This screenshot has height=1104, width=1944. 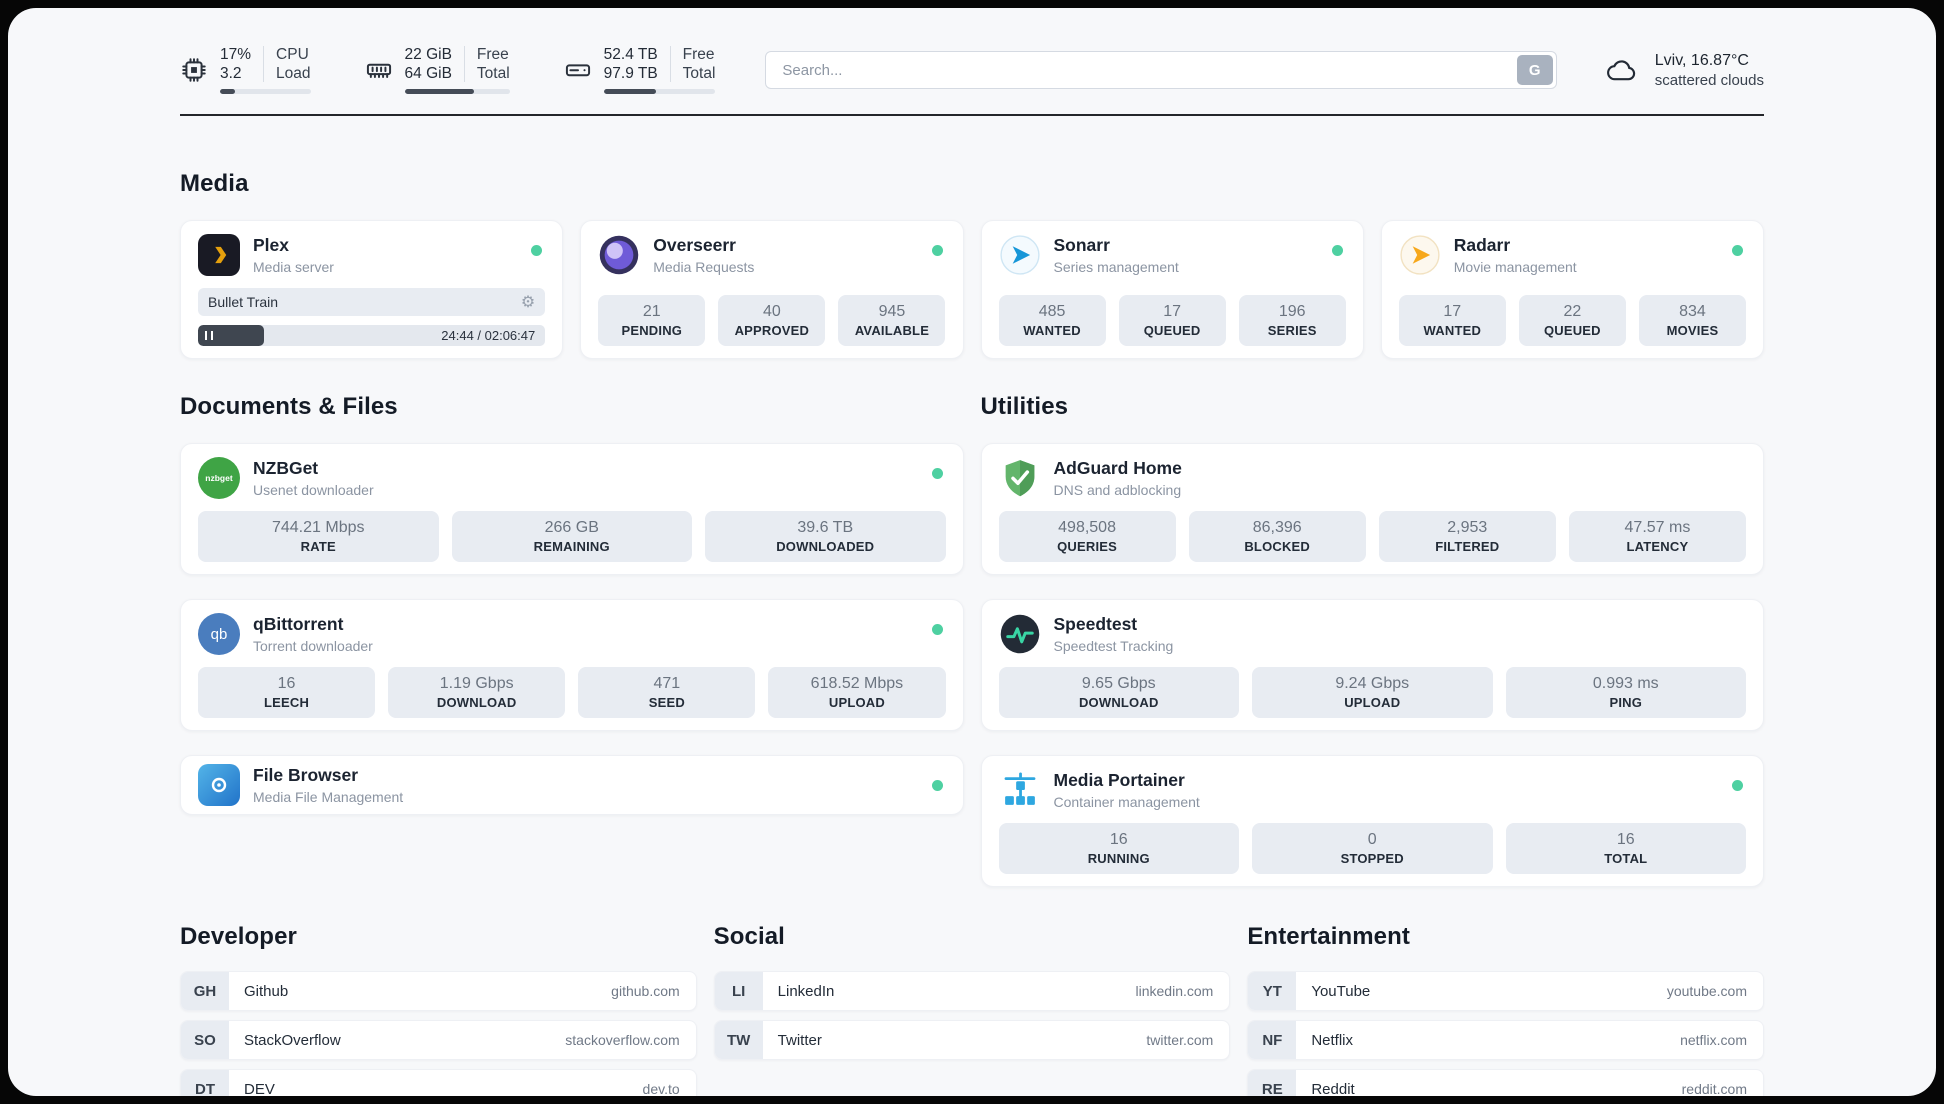 What do you see at coordinates (572, 785) in the screenshot?
I see `filebrowser-card: File Browser Media File Management` at bounding box center [572, 785].